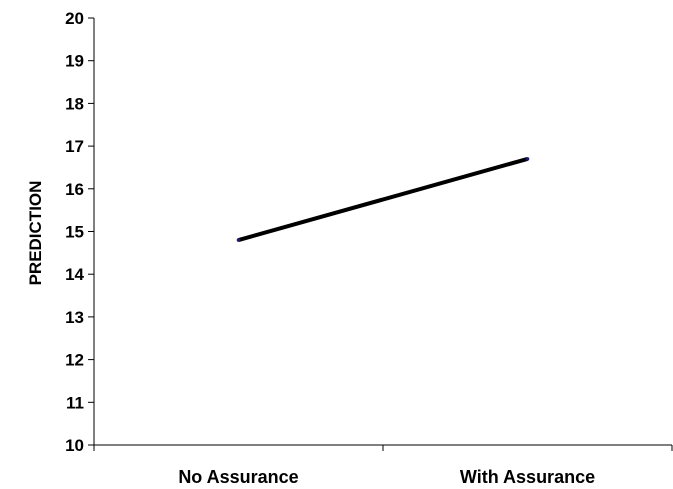 This screenshot has height=489, width=673. What do you see at coordinates (238, 477) in the screenshot?
I see `x-category-label: No Assurance` at bounding box center [238, 477].